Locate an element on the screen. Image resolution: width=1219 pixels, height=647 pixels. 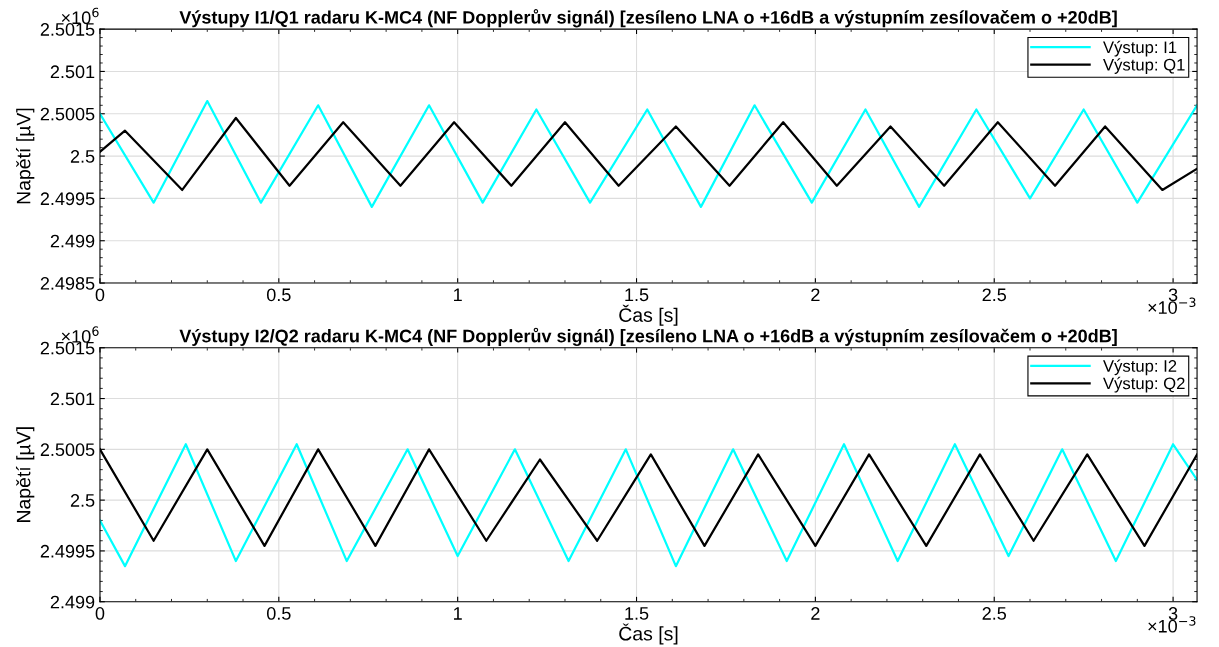
text: ×10$^{6}$ is located at coordinates (80, 334).